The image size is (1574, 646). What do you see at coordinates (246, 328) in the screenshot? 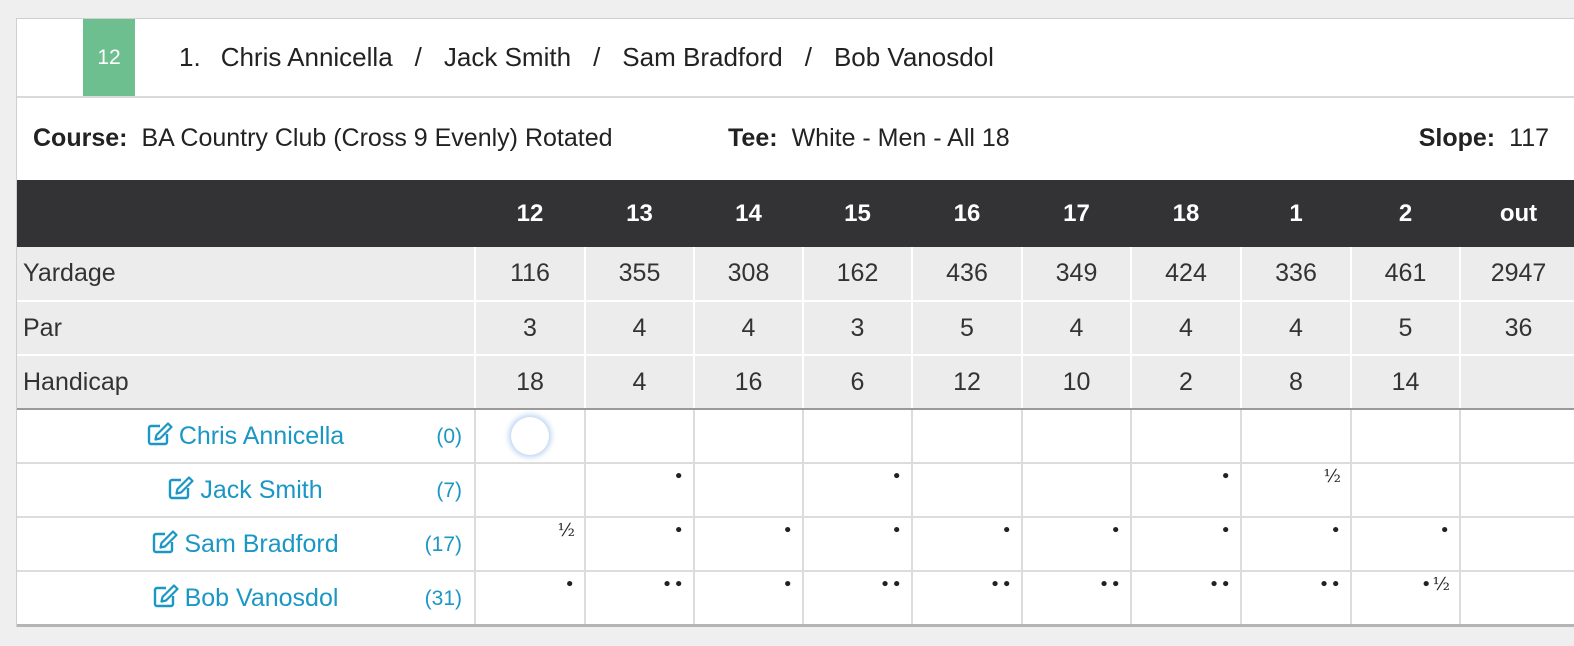
I see `info-row-label: Par` at bounding box center [246, 328].